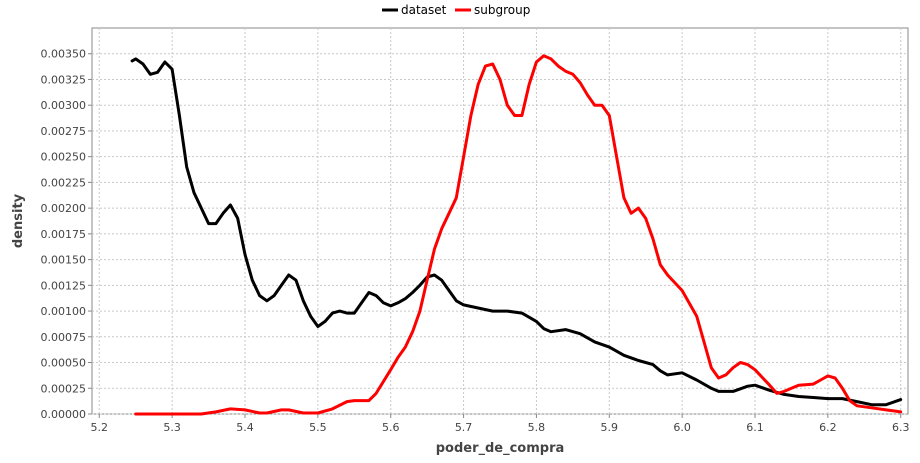 The image size is (920, 463). I want to click on y-tick-label: 0.00175, so click(64, 234).